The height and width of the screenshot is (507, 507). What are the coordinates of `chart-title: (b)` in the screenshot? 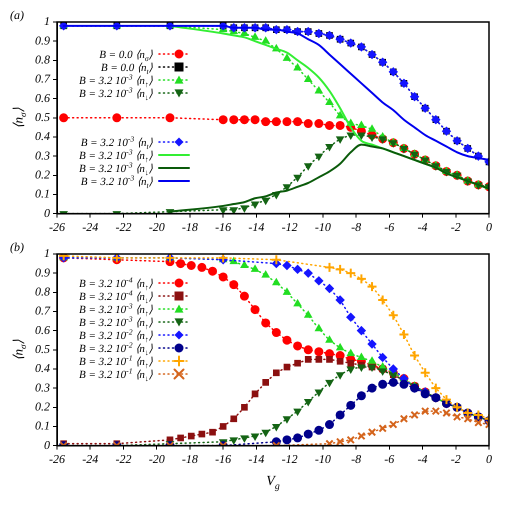 It's located at (17, 247).